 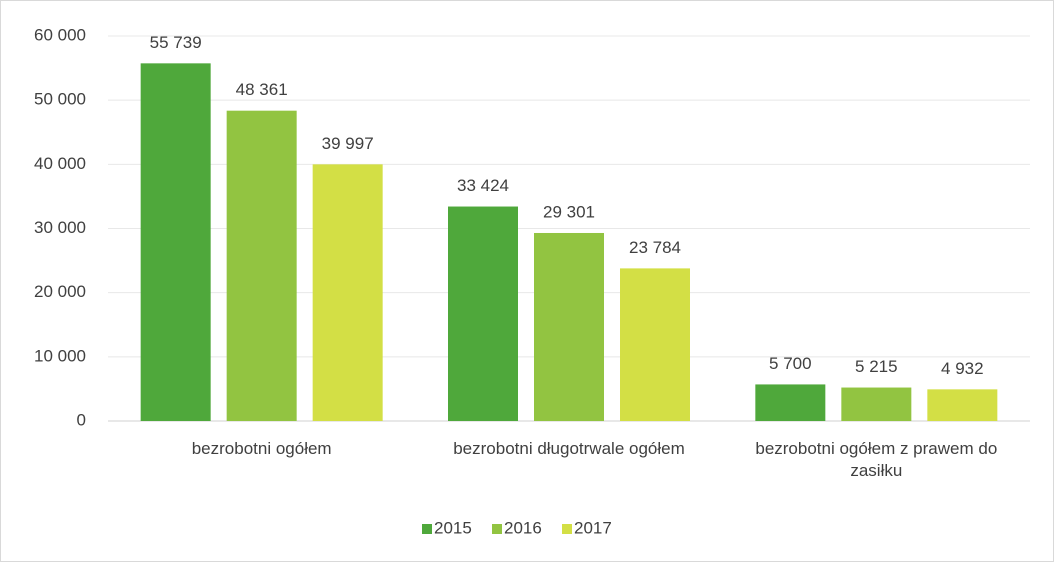 What do you see at coordinates (261, 448) in the screenshot?
I see `x-tick-label: bezrobotni ogółem` at bounding box center [261, 448].